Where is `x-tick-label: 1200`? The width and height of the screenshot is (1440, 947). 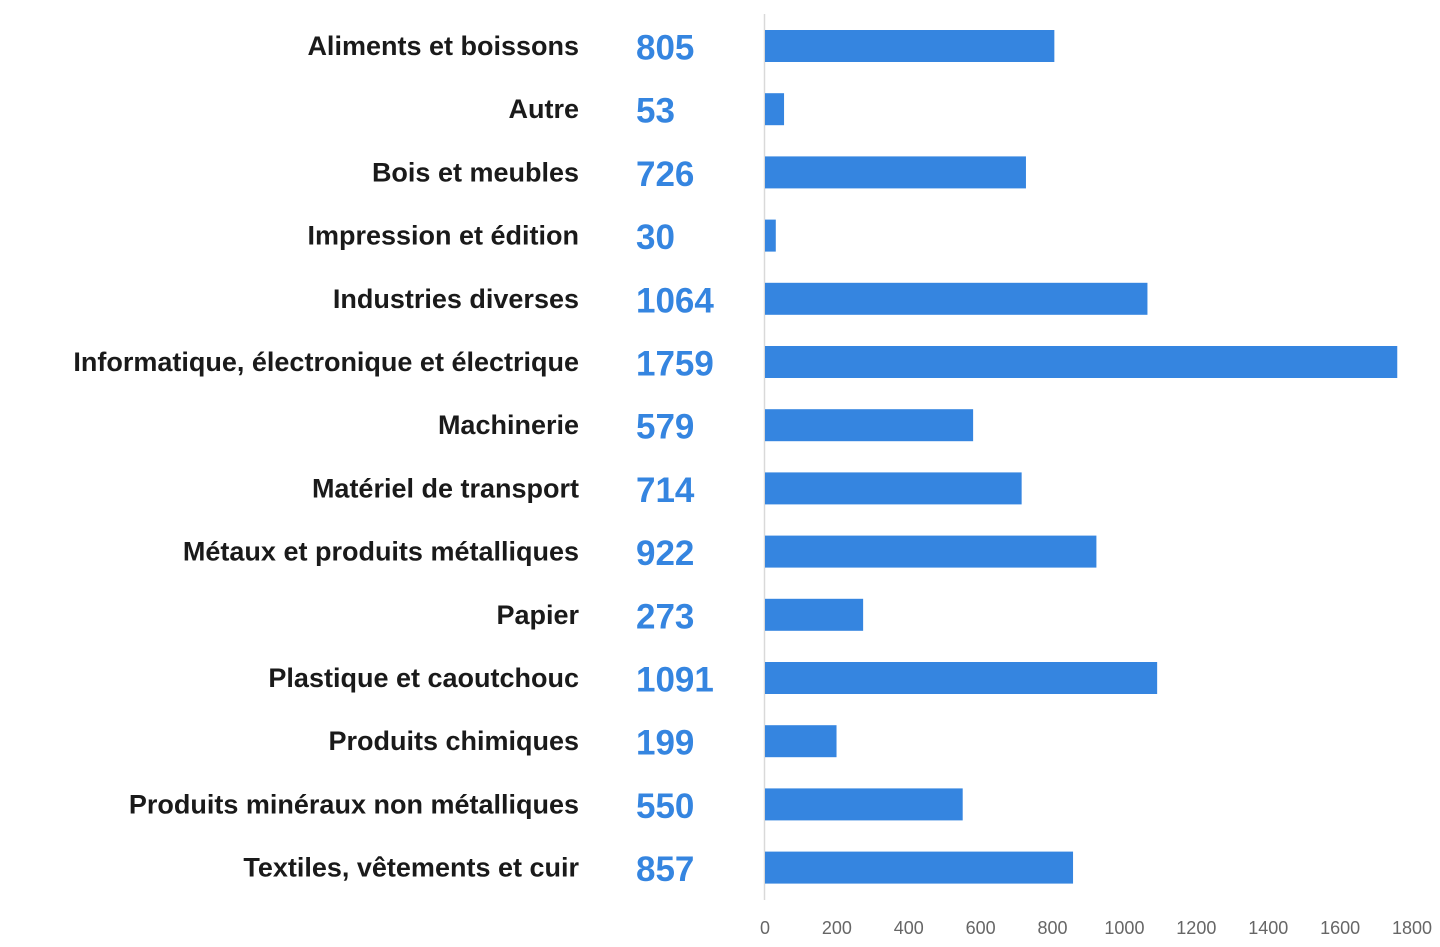 x-tick-label: 1200 is located at coordinates (1196, 928).